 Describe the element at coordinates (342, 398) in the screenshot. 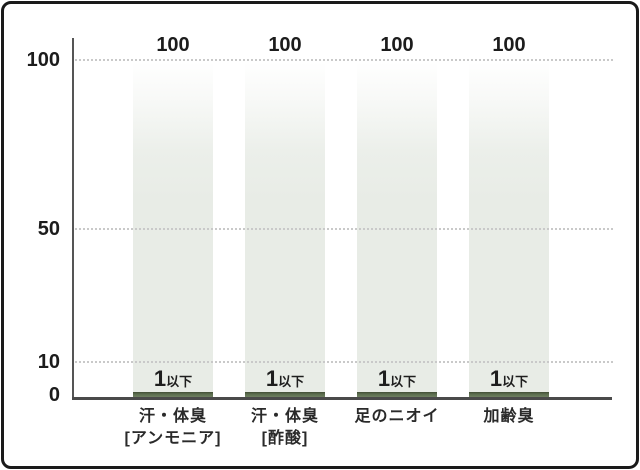

I see `x-axis-line` at that location.